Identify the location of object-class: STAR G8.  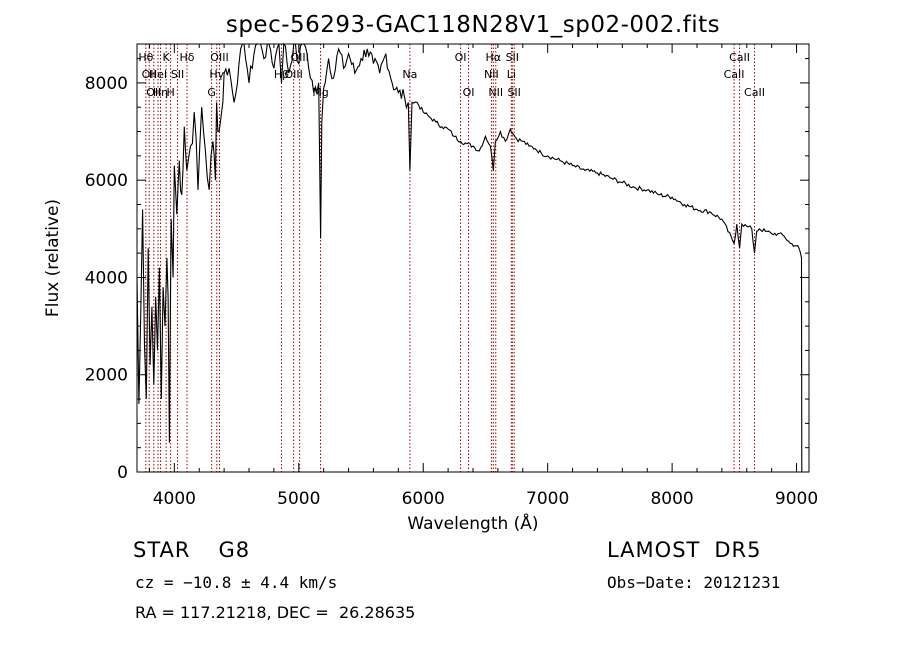
(191, 550).